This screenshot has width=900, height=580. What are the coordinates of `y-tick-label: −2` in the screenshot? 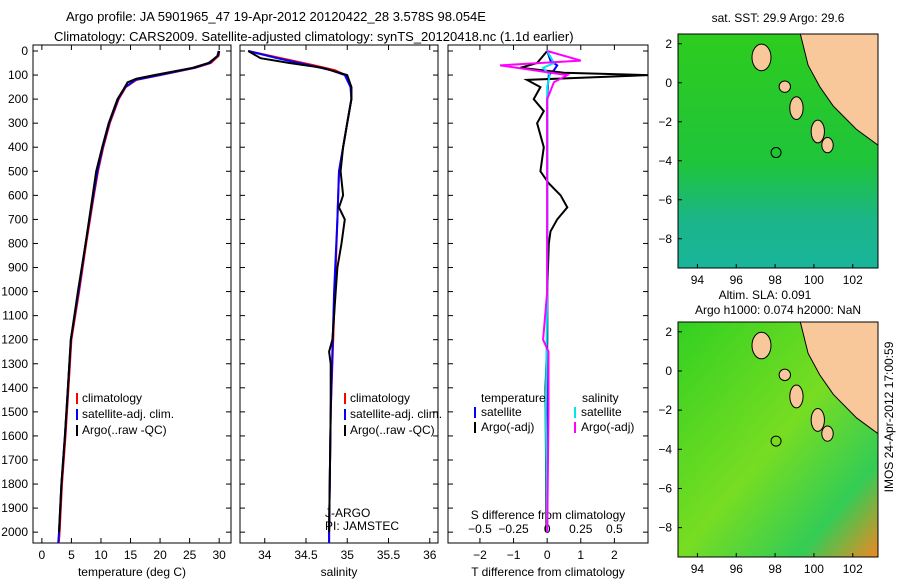 It's located at (665, 122).